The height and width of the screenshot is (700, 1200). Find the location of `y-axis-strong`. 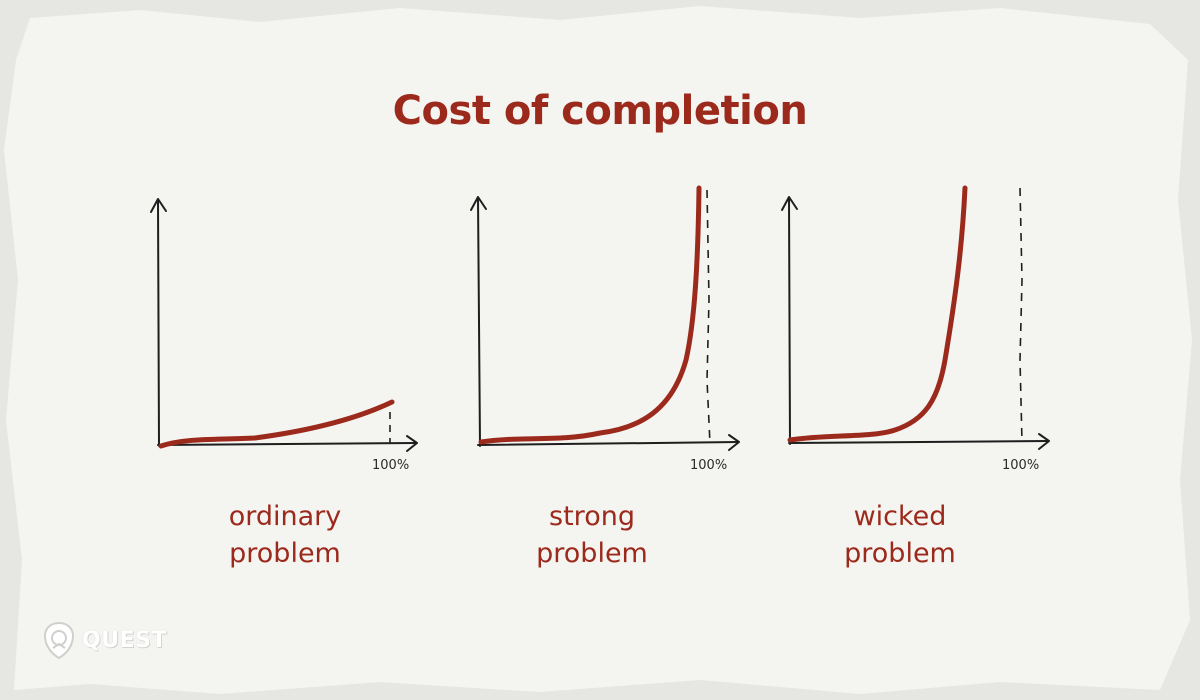

y-axis-strong is located at coordinates (478, 321).